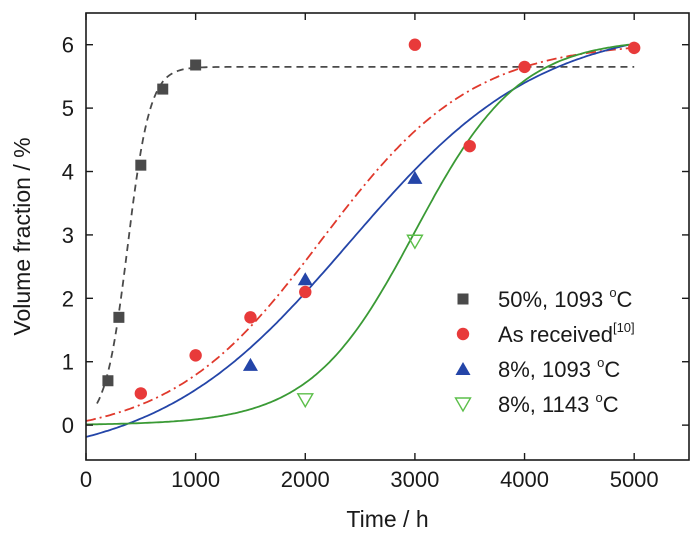 The image size is (700, 536). Describe the element at coordinates (68, 172) in the screenshot. I see `y-tick-label: 4` at that location.